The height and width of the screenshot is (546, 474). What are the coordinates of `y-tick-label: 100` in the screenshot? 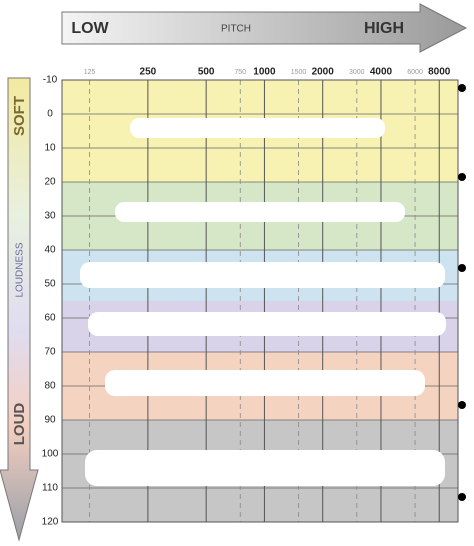 It's located at (50, 454).